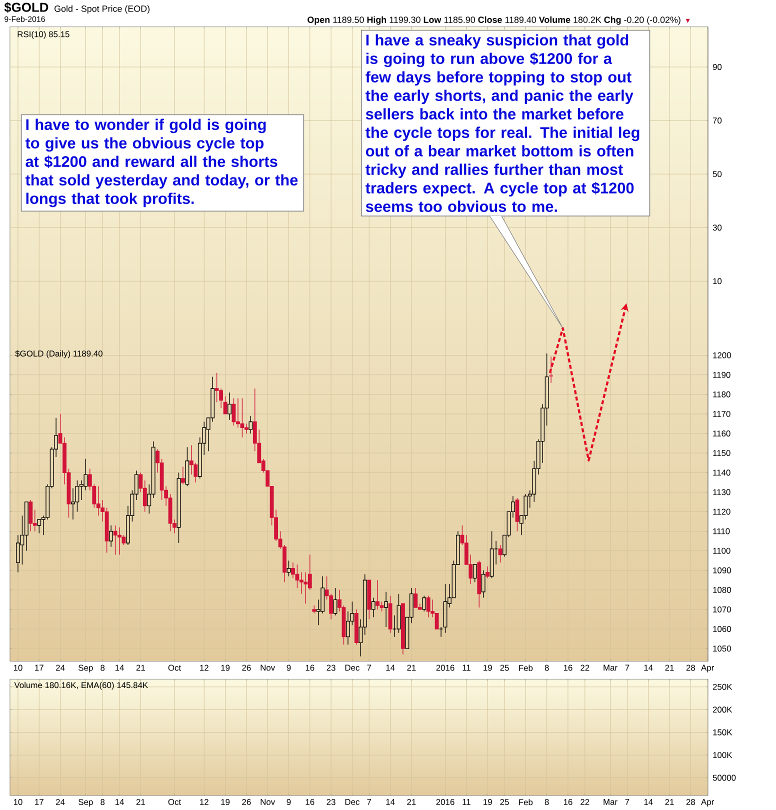 This screenshot has width=776, height=810. I want to click on y2-tick-label: 50, so click(717, 174).